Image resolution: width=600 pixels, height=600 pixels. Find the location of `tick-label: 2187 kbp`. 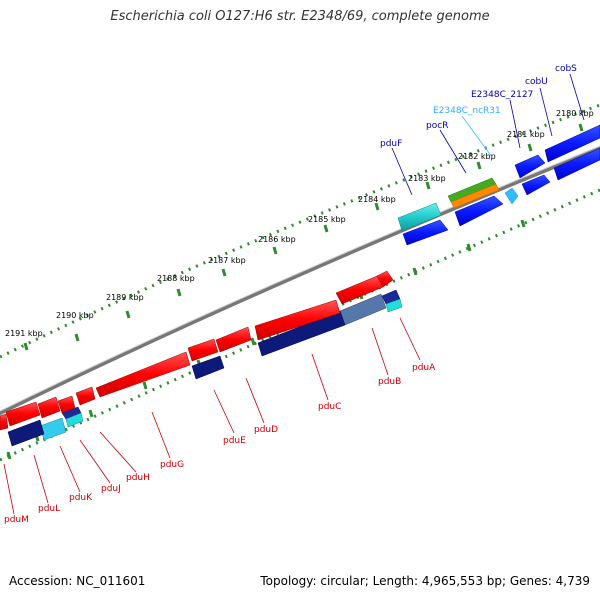

tick-label: 2187 kbp is located at coordinates (227, 260).